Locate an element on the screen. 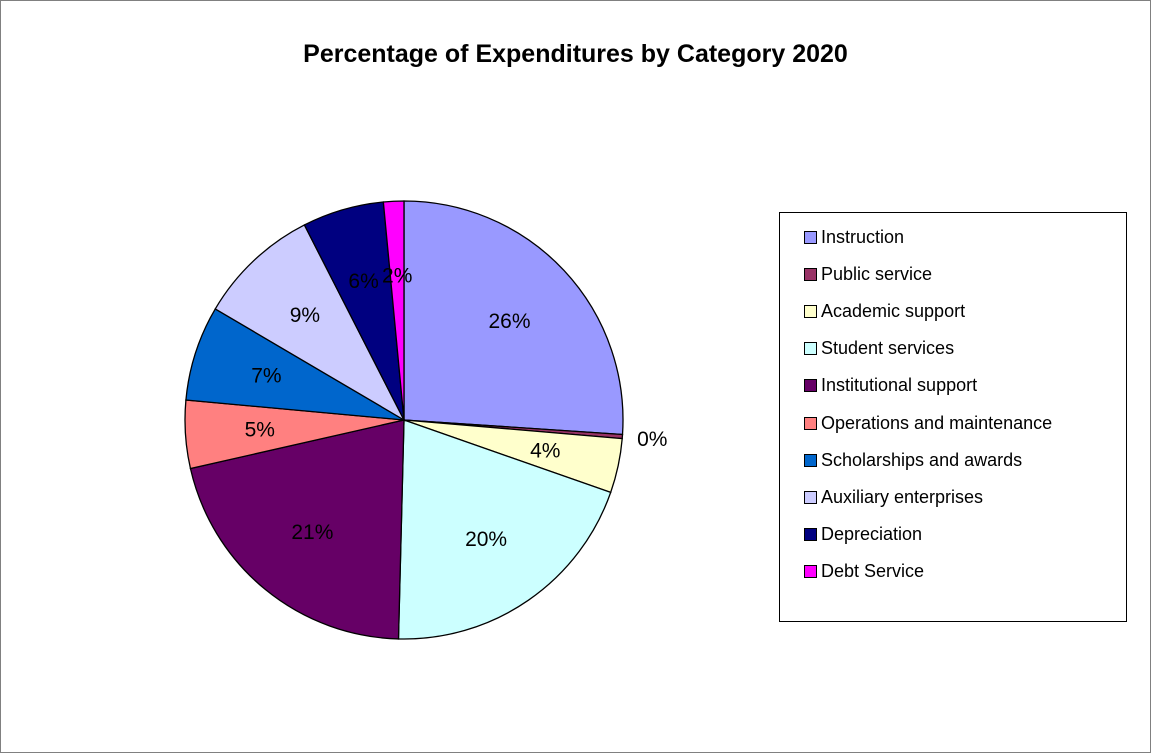 The height and width of the screenshot is (753, 1151). data-label-auxiliary-enterprises: 9% is located at coordinates (305, 315).